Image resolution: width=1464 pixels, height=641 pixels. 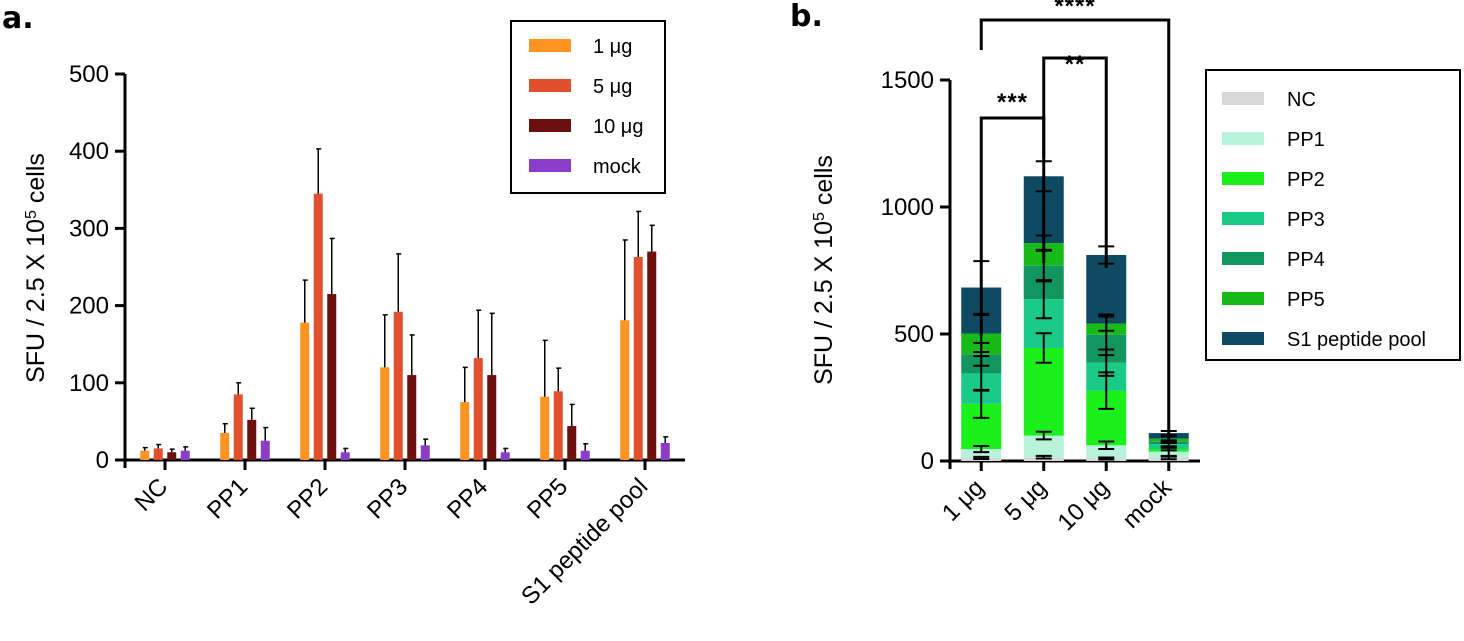 I want to click on chart-a-ytick-label: 500, so click(x=89, y=74).